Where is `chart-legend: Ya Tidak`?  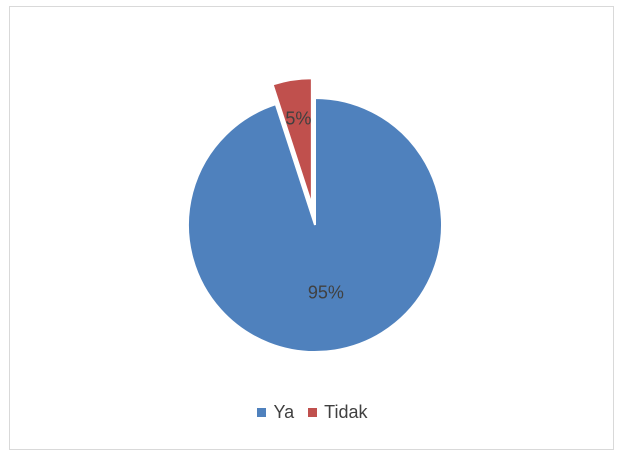 chart-legend: Ya Tidak is located at coordinates (312, 412).